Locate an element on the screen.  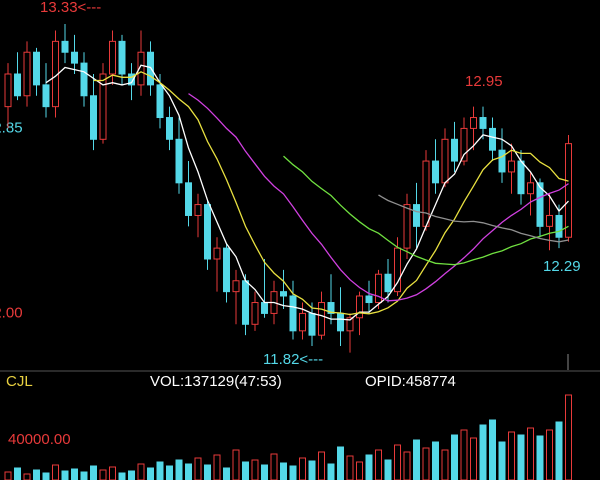
volume-tick-label: 40000.00 is located at coordinates (39, 439).